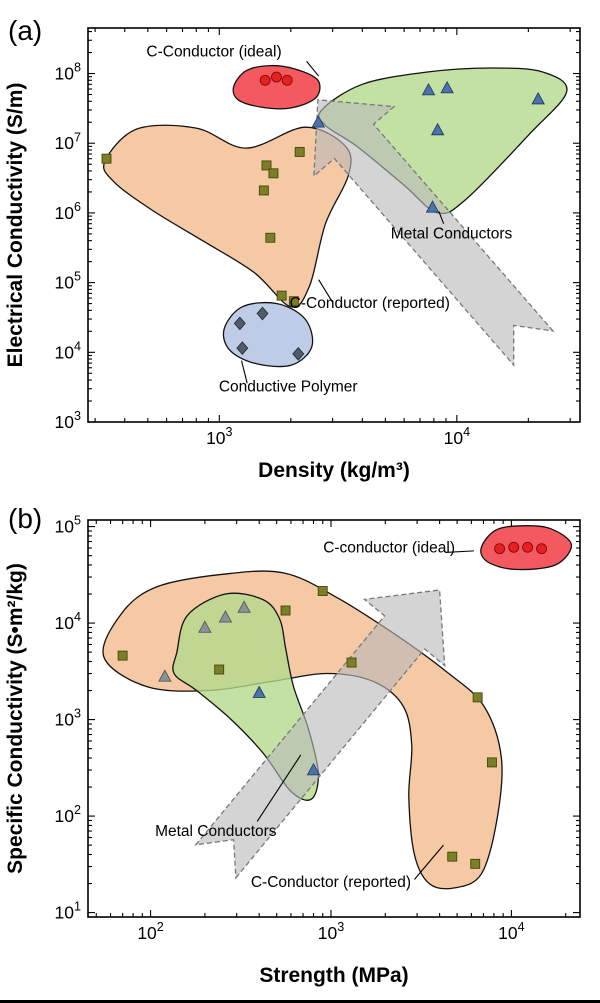 This screenshot has height=1003, width=600. Describe the element at coordinates (25, 30) in the screenshot. I see `panel-letter: (a)` at that location.